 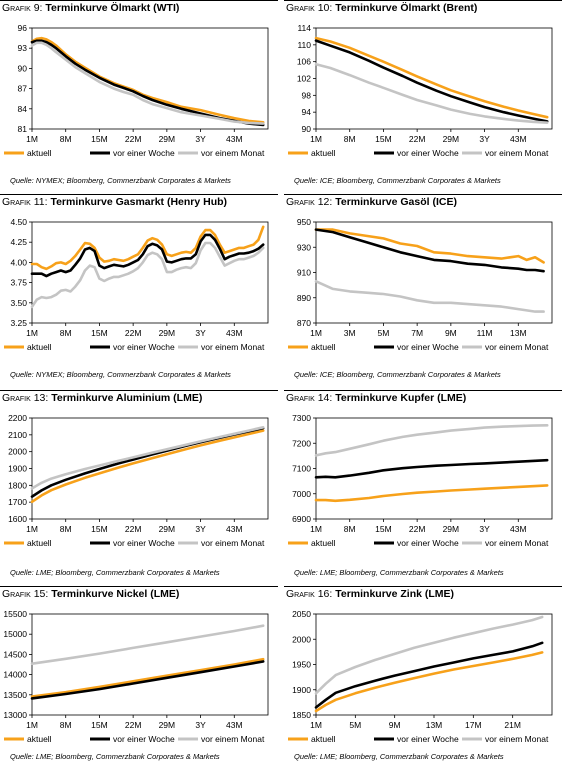 What do you see at coordinates (15, 675) in the screenshot?
I see `y-tick-label: 14000` at bounding box center [15, 675].